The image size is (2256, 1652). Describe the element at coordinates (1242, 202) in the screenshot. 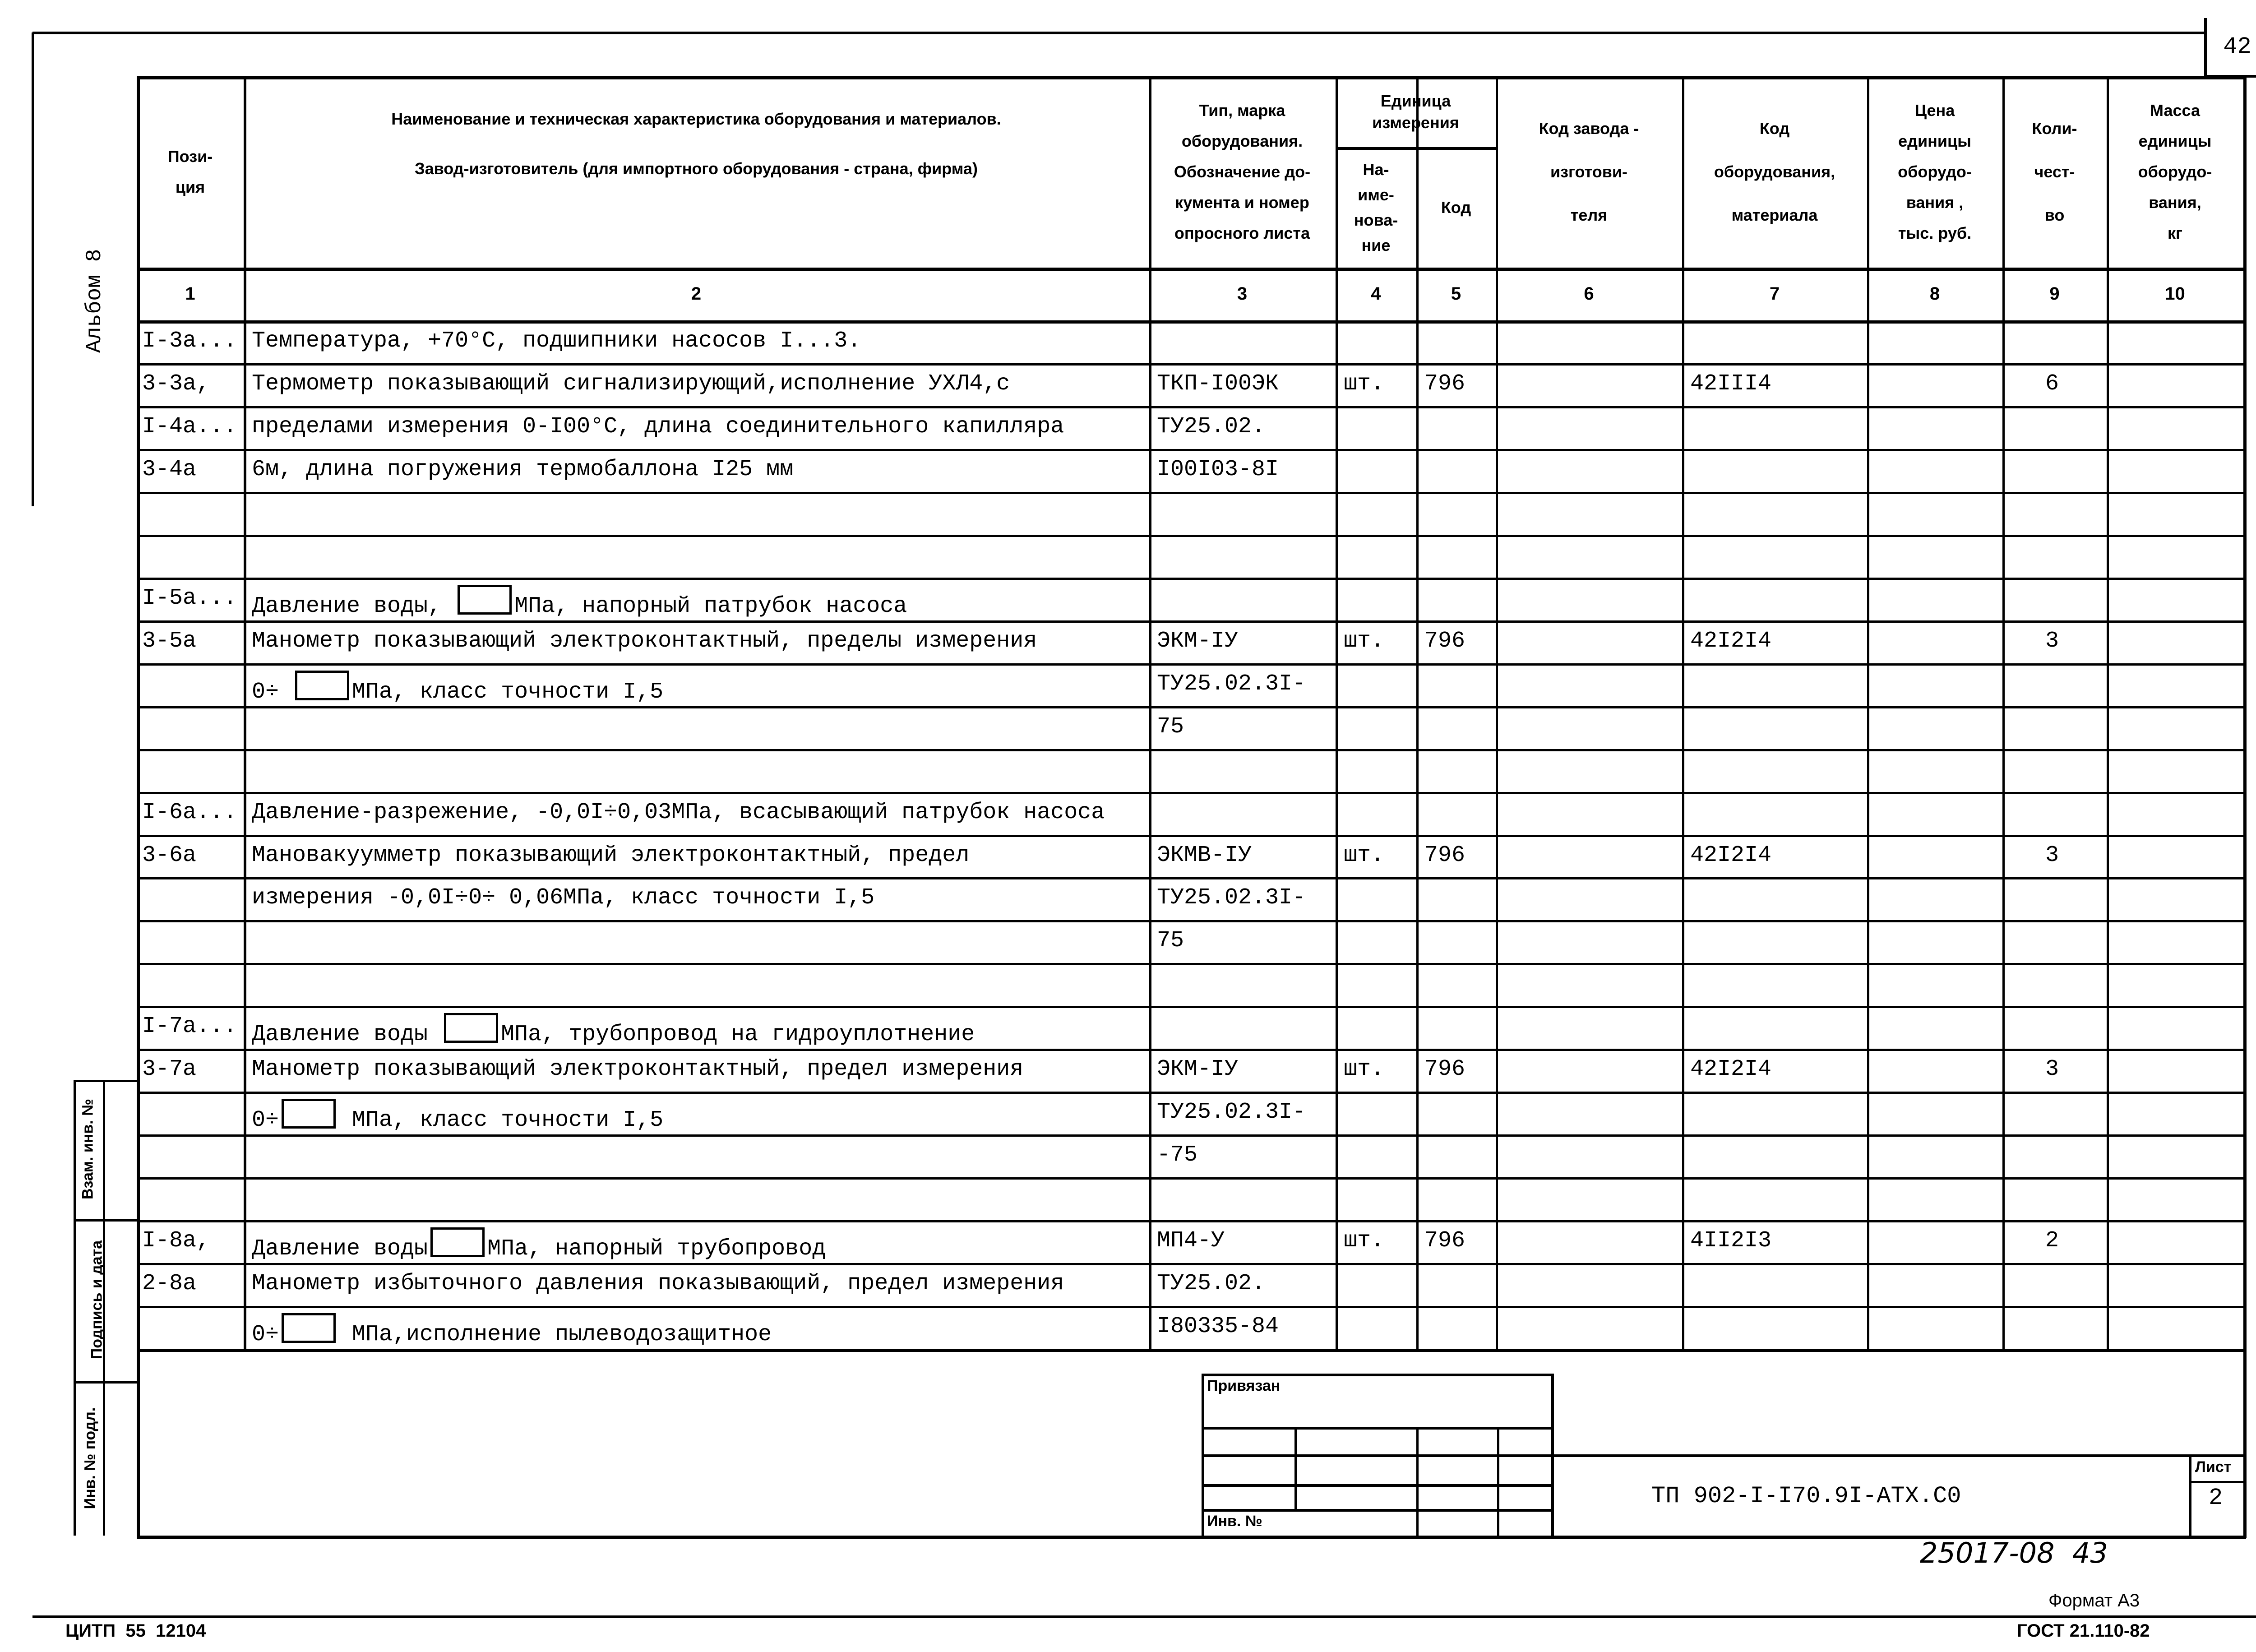

I see `header-text: кумента и номер` at that location.